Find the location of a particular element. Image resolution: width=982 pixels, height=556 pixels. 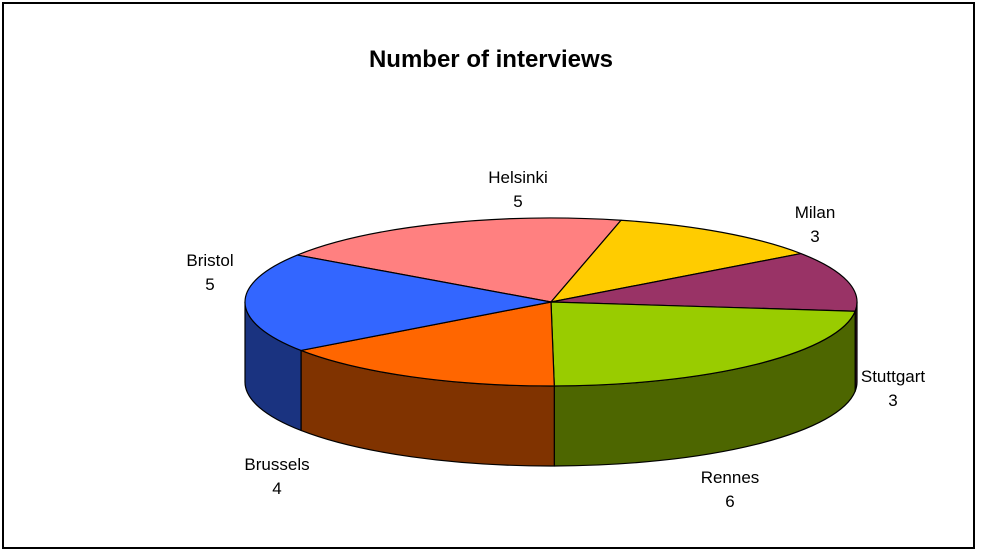

slice-label-helsinki: Helsinki is located at coordinates (518, 177).